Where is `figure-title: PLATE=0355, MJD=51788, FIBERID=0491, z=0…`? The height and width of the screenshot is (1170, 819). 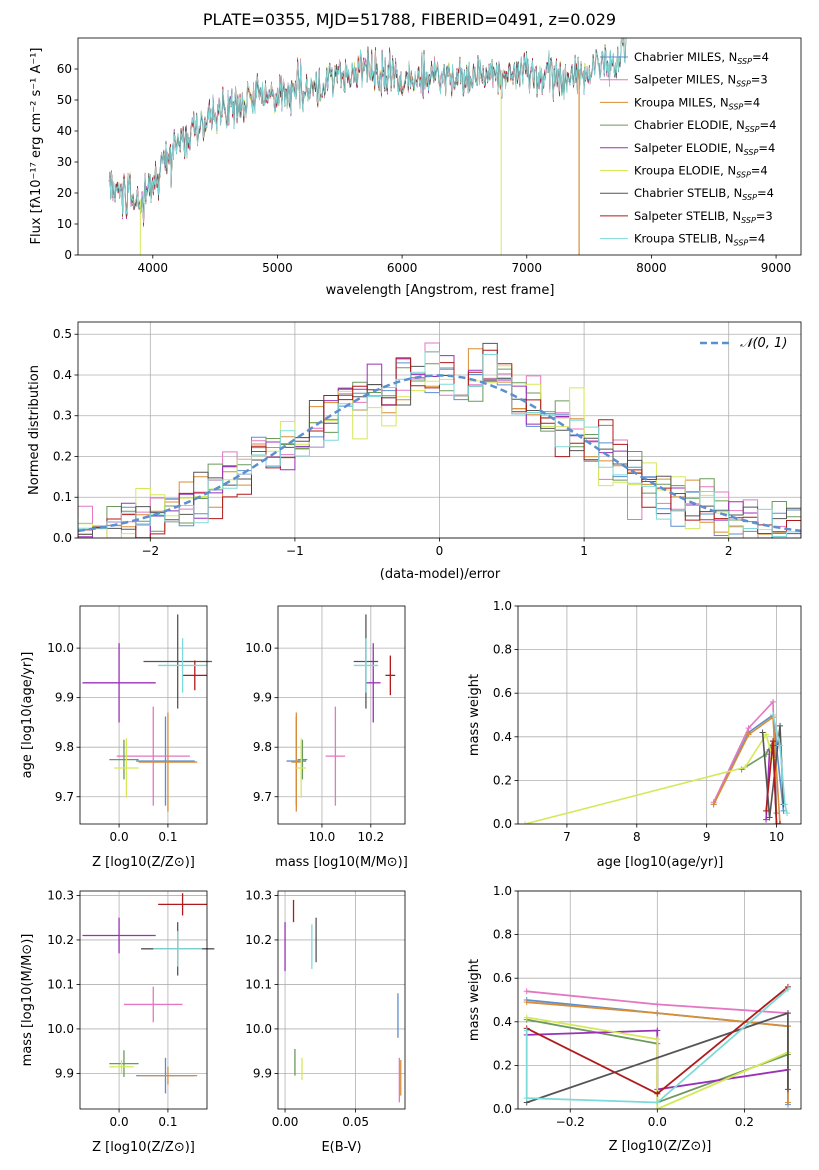
figure-title: PLATE=0355, MJD=51788, FIBERID=0491, z=0… is located at coordinates (409, 19).